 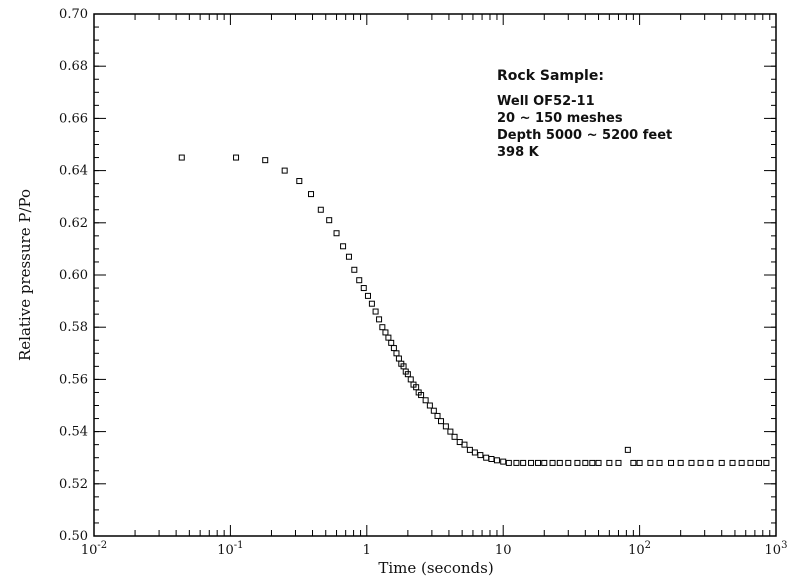 What do you see at coordinates (73, 327) in the screenshot?
I see `y-tick-label: 0.58` at bounding box center [73, 327].